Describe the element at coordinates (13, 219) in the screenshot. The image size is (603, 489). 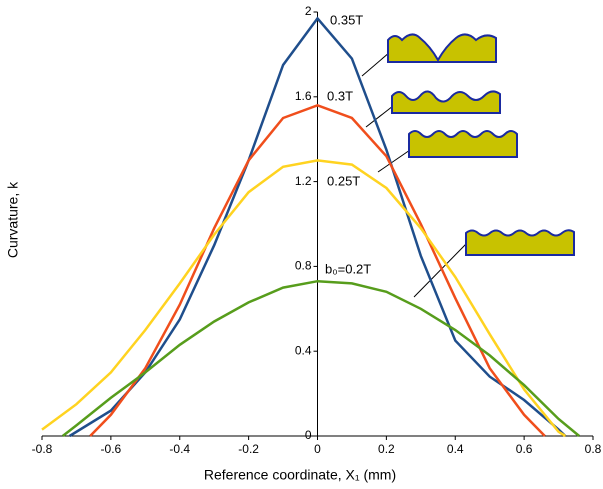
I see `y-axis-title: Curvature, k` at that location.